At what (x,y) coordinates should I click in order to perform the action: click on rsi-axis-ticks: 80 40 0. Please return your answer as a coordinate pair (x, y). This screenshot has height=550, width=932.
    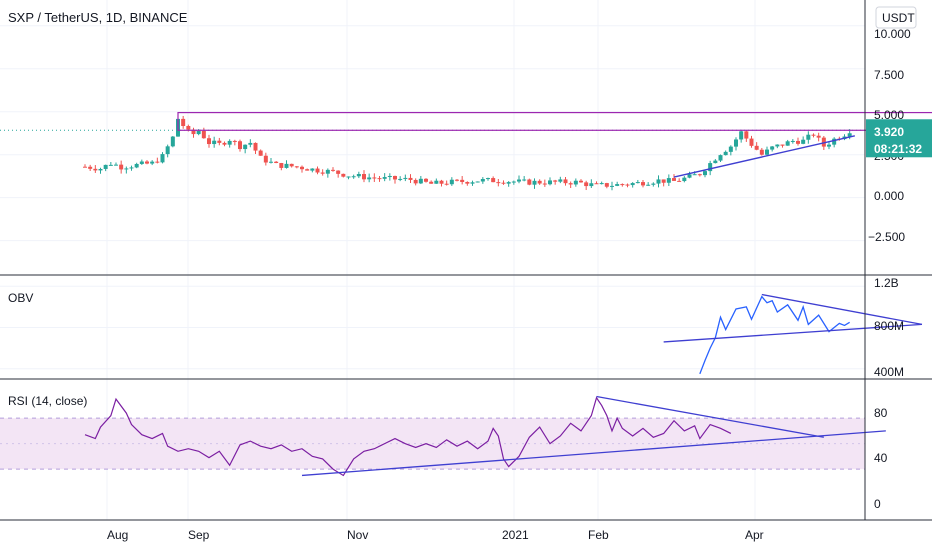
    Looking at the image, I should click on (881, 458).